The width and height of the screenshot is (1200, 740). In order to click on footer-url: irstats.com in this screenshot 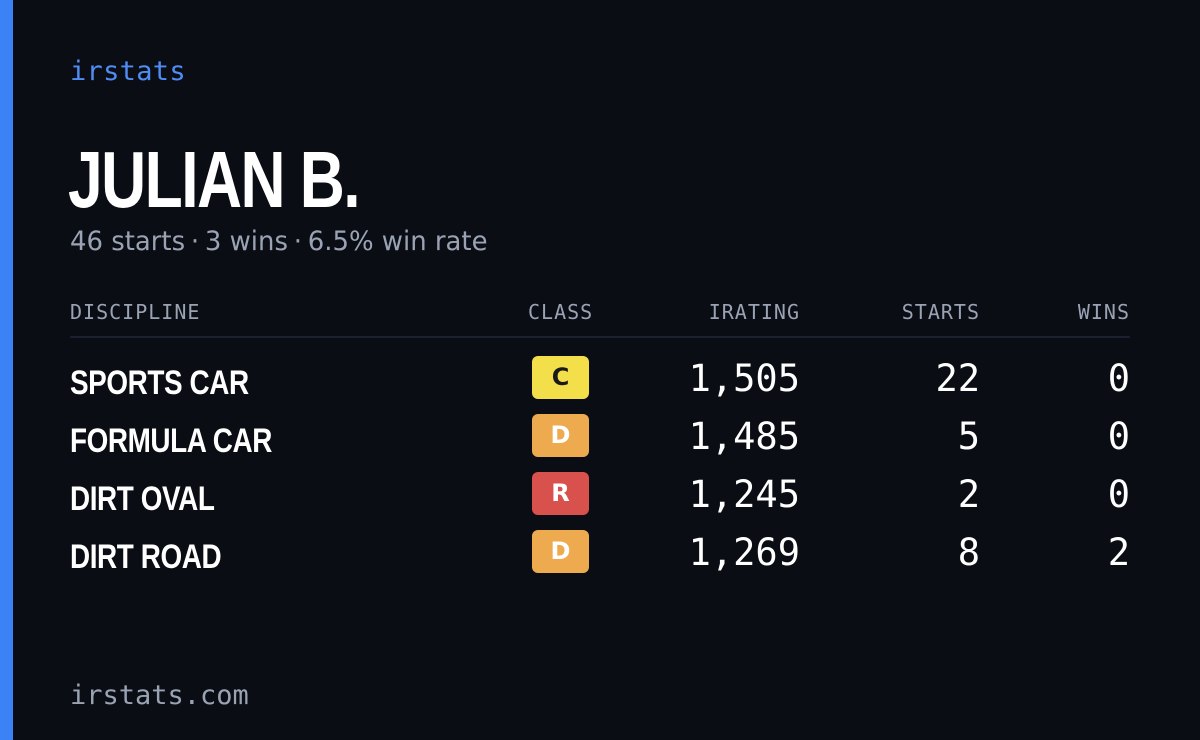, I will do `click(159, 695)`.